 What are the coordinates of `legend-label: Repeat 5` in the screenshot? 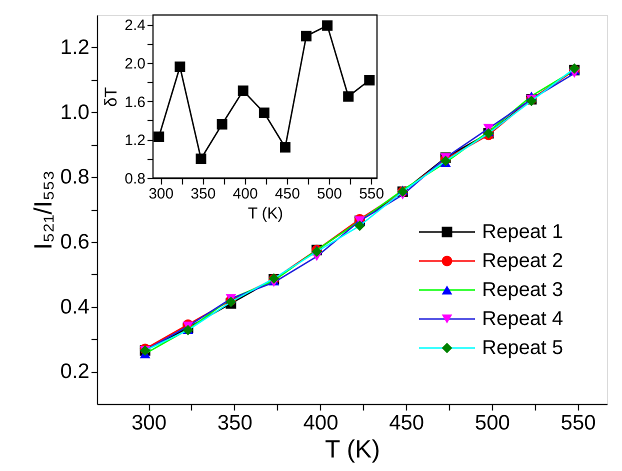 It's located at (523, 348).